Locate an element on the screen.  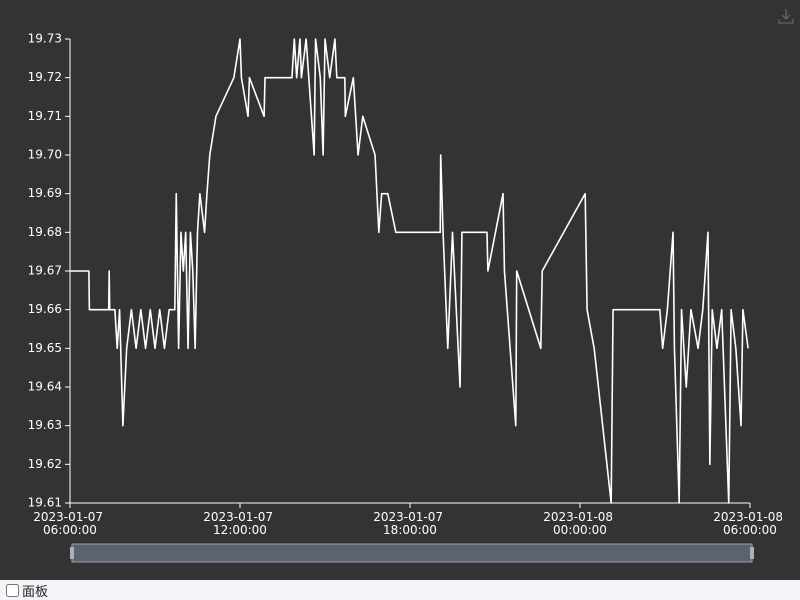
slider-track is located at coordinates (412, 553).